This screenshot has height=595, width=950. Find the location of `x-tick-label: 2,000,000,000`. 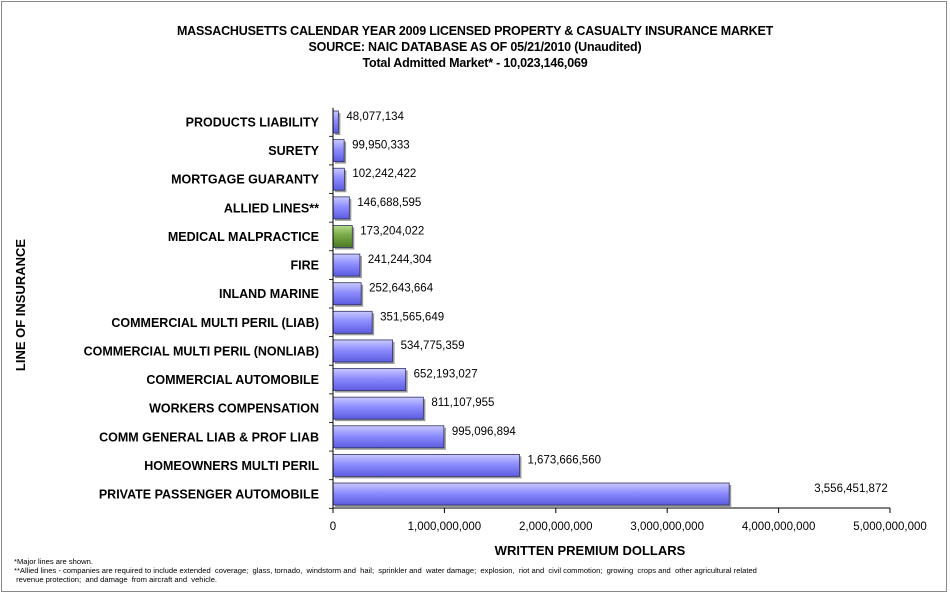

x-tick-label: 2,000,000,000 is located at coordinates (556, 527).